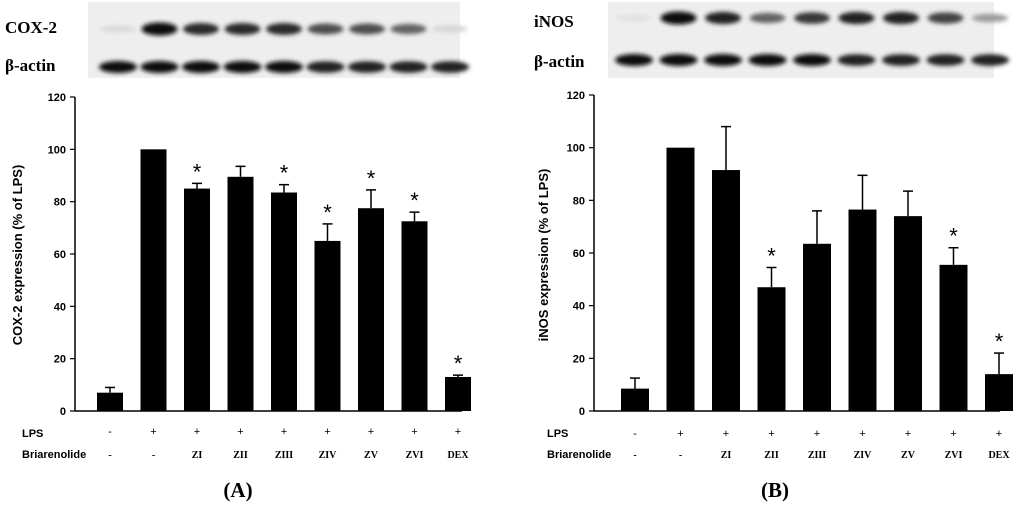 The image size is (1024, 506). I want to click on y-tick-label: 100, so click(57, 150).